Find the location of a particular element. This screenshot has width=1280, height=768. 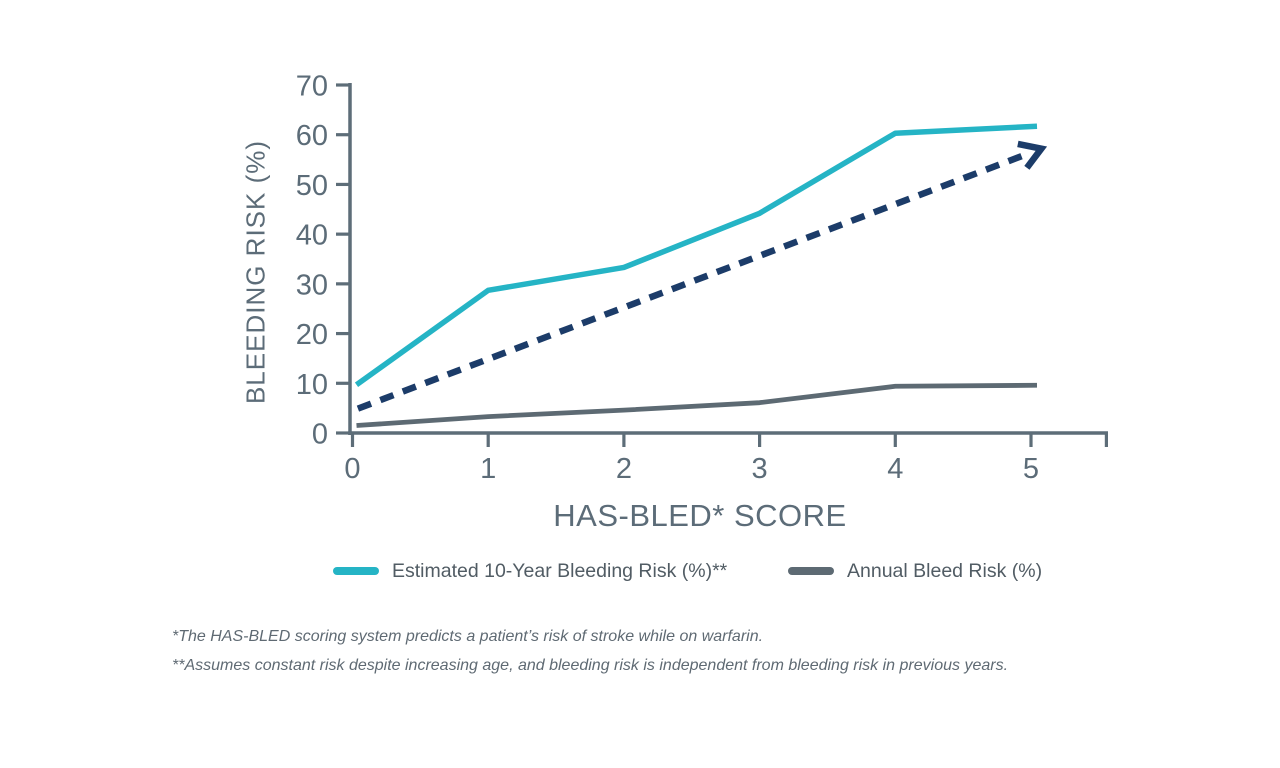

x-tick-label: 3 is located at coordinates (760, 469).